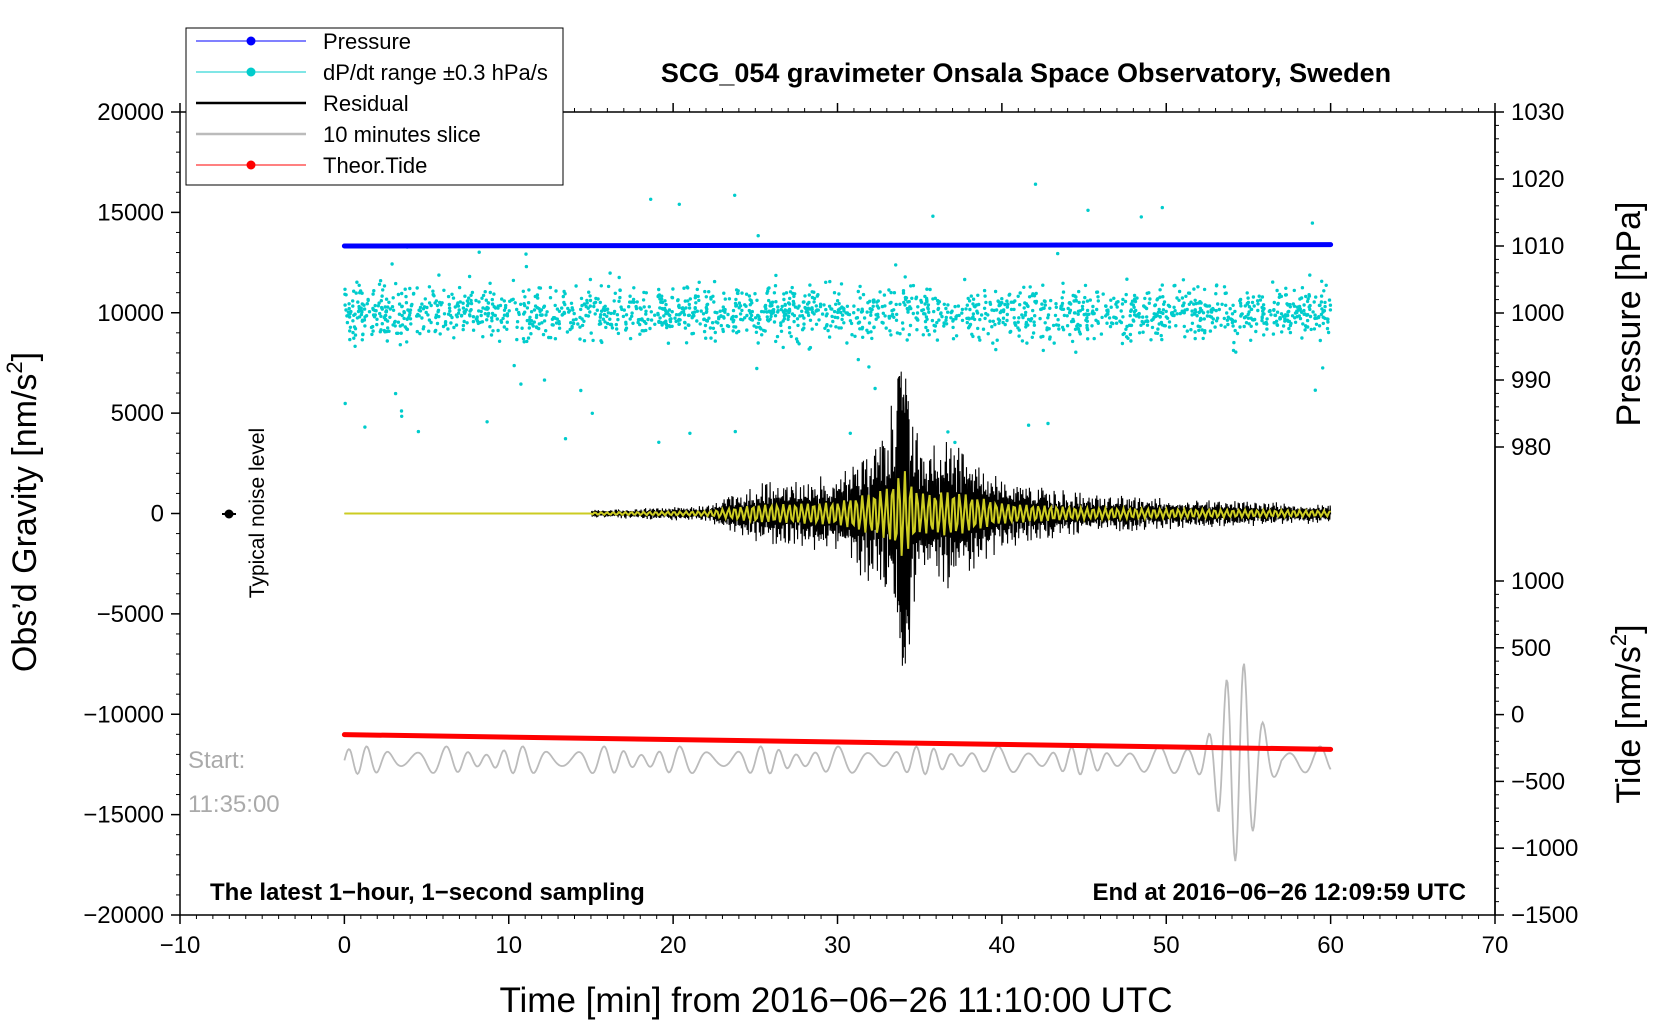 The height and width of the screenshot is (1020, 1676). Describe the element at coordinates (251, 165) in the screenshot. I see `legend-swatch-dot` at that location.